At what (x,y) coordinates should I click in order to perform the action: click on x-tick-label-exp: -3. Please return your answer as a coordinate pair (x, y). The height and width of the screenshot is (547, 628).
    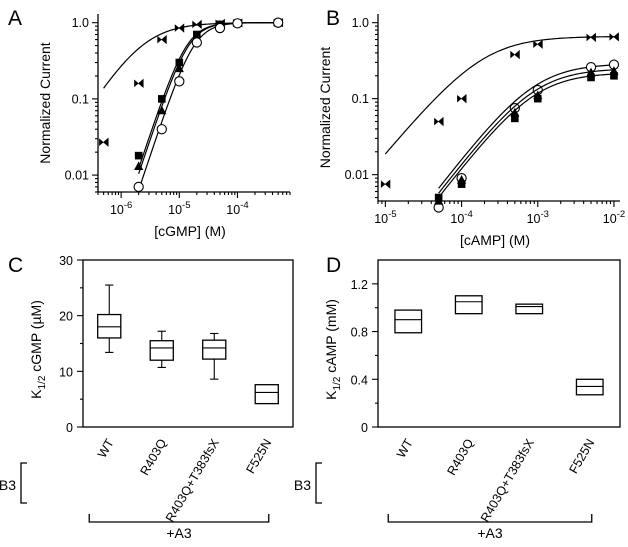
    Looking at the image, I should click on (544, 214).